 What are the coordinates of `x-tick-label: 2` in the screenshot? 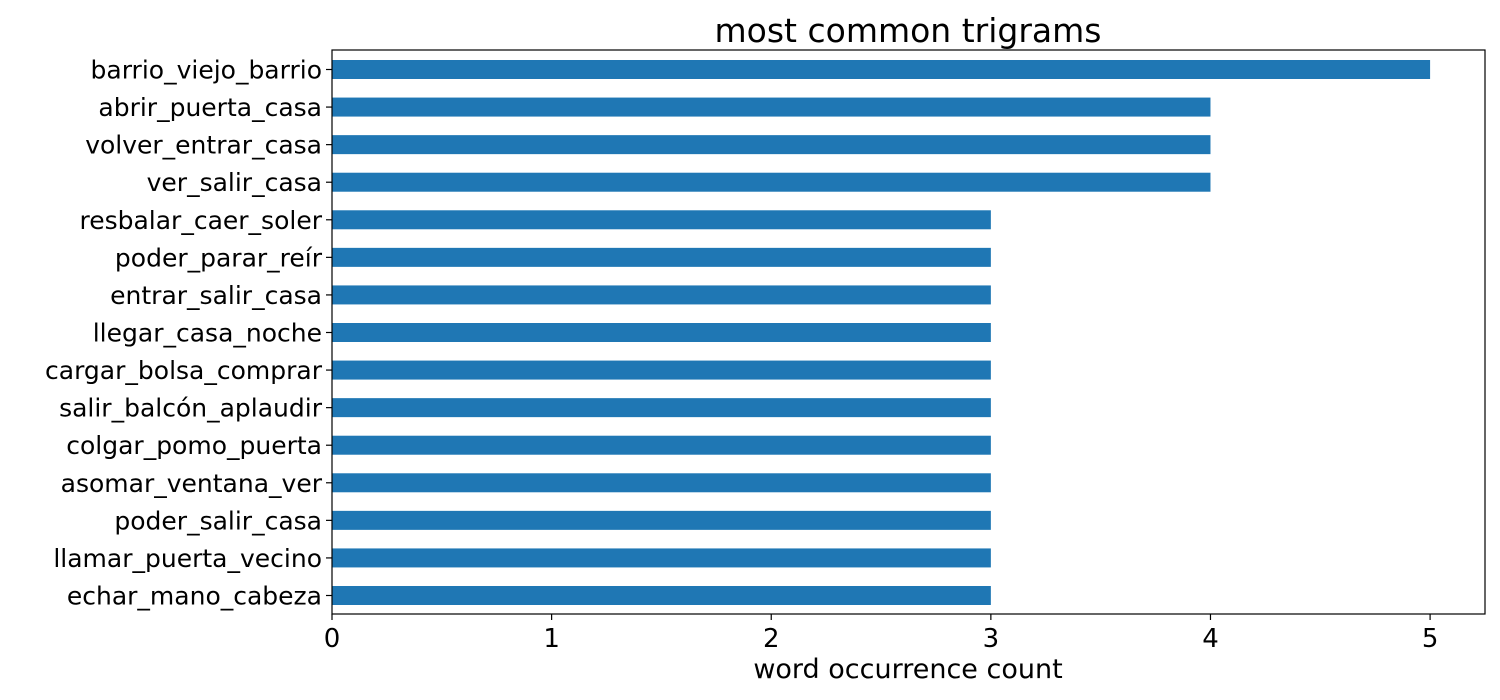 It's located at (771, 639).